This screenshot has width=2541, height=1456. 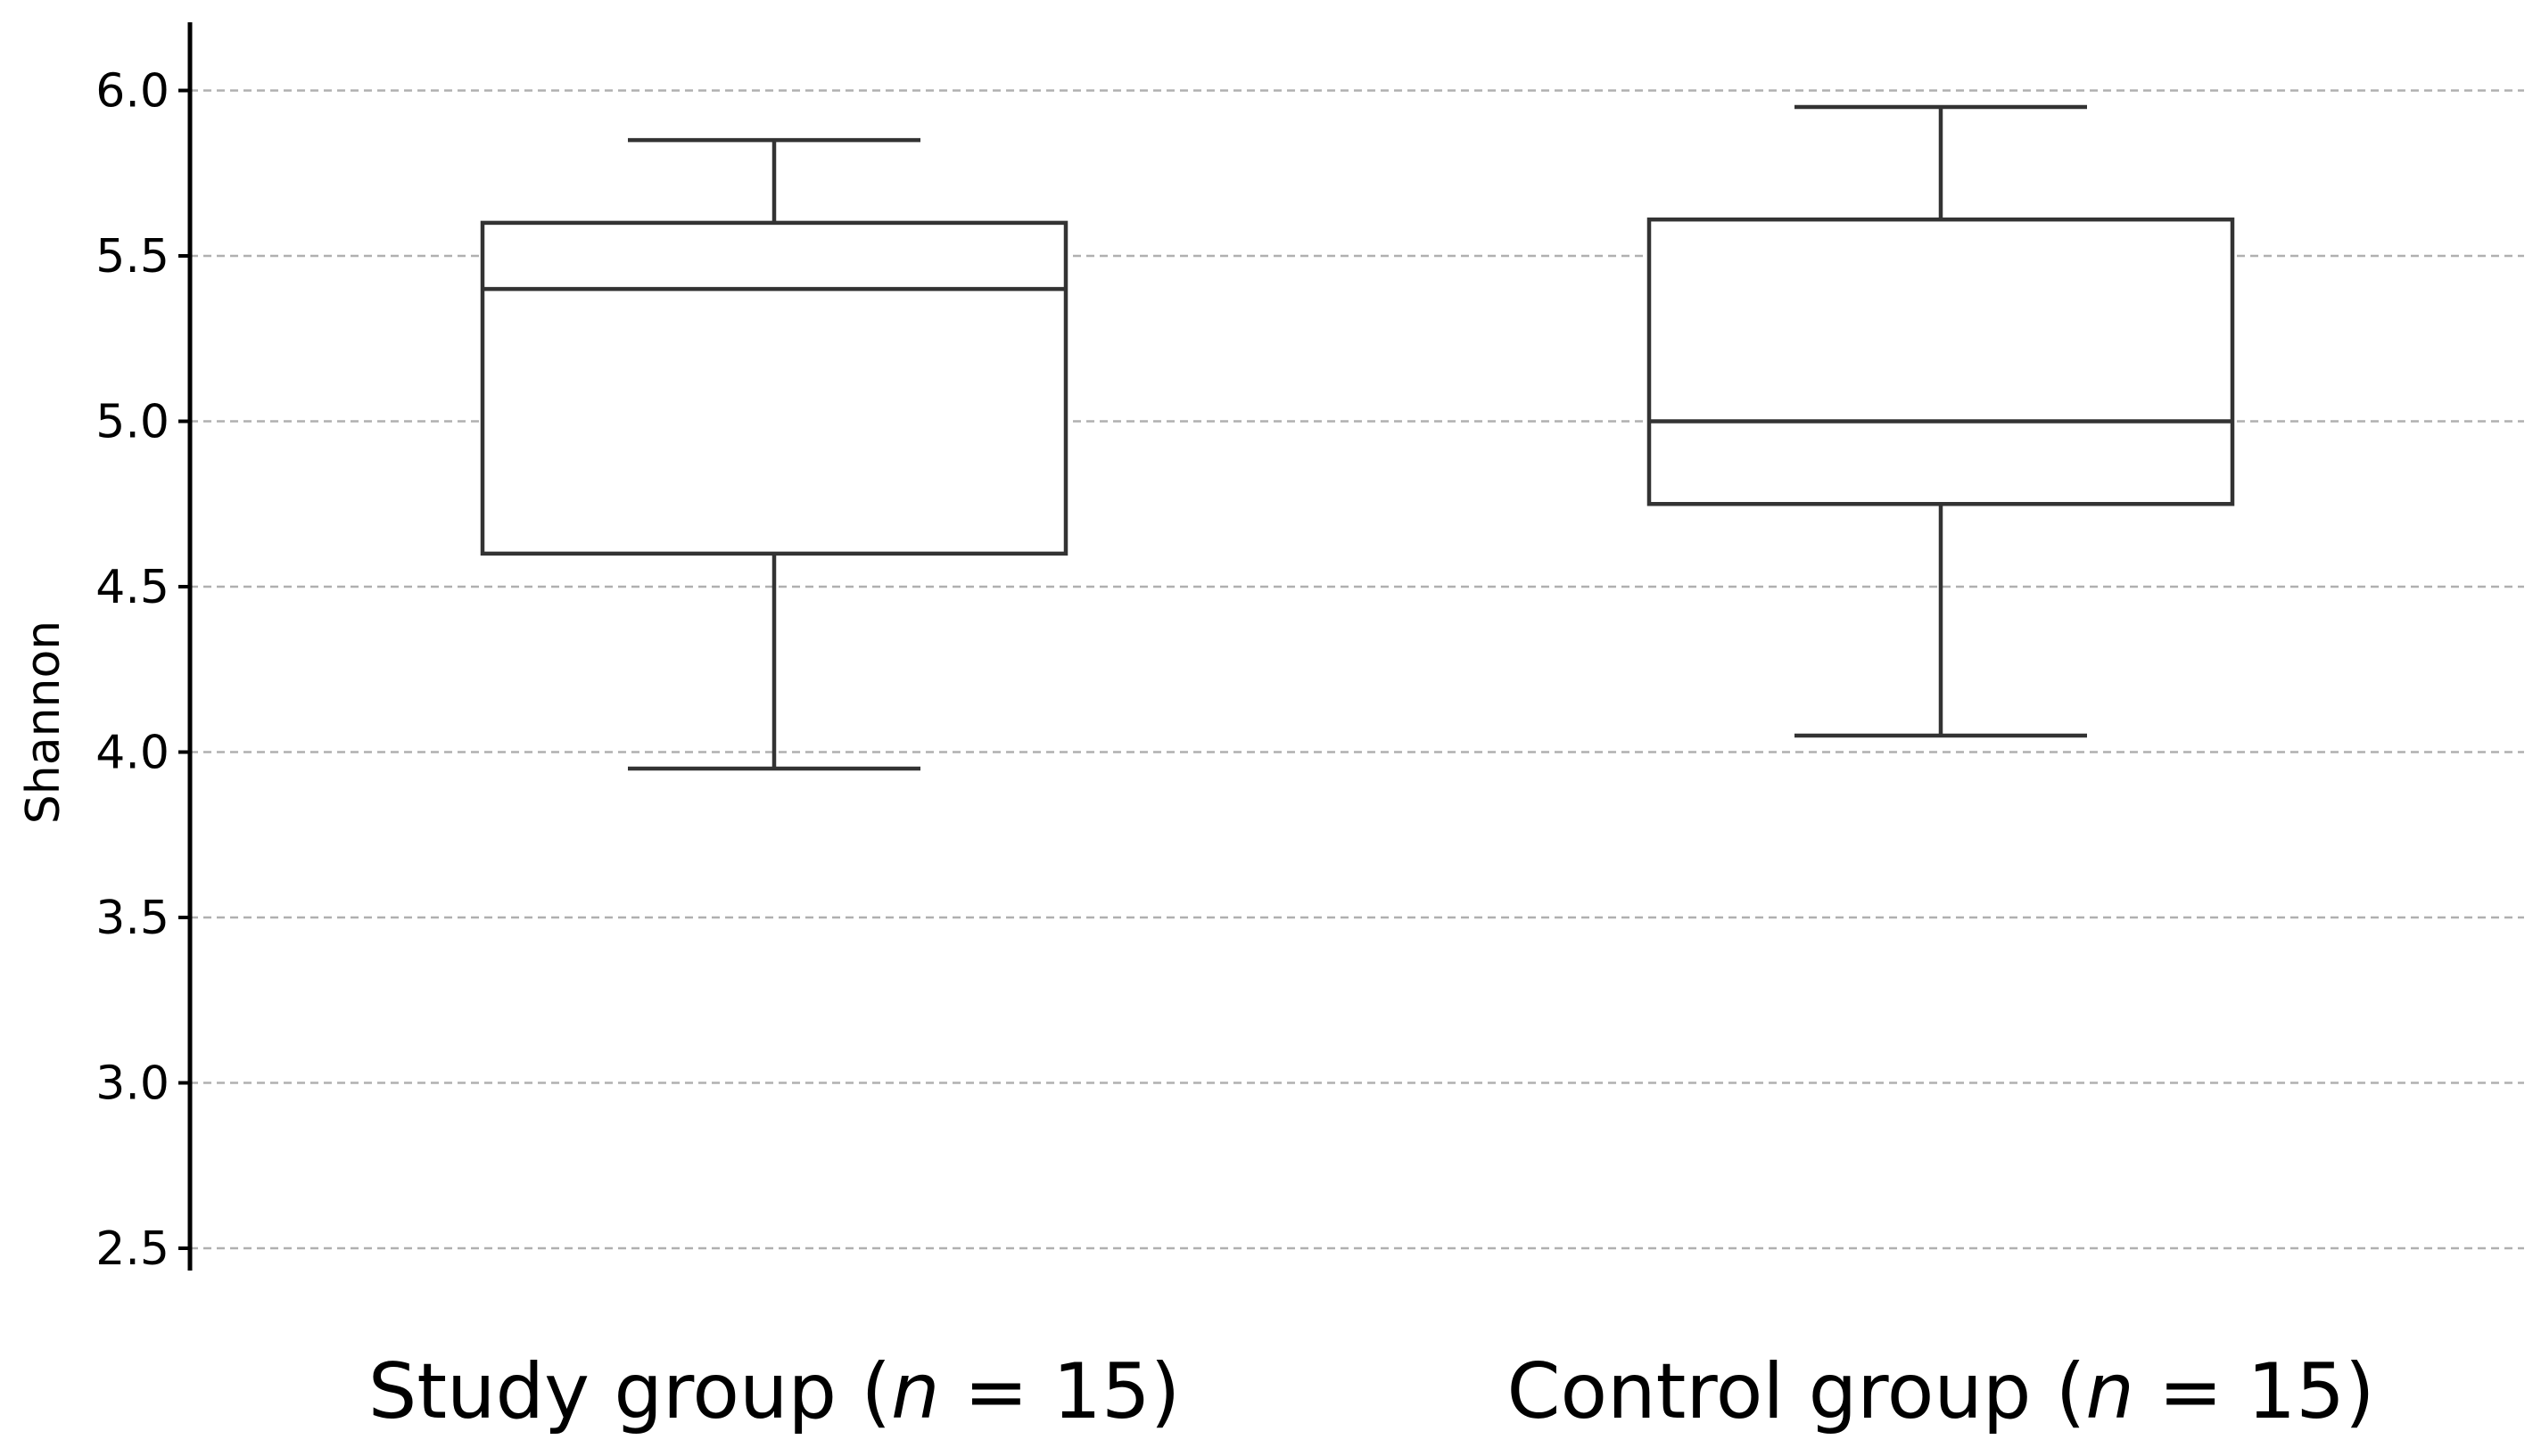 I want to click on category-label: Study group (n = 15), so click(x=774, y=1391).